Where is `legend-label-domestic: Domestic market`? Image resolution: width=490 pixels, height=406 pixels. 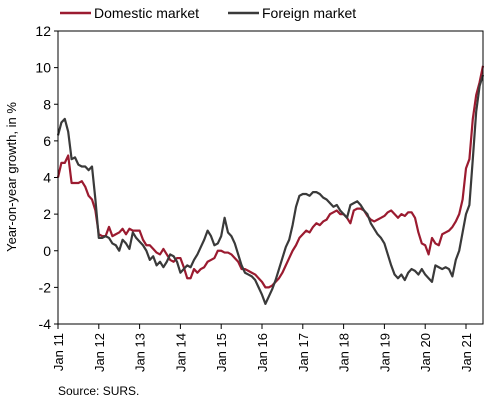 legend-label-domestic: Domestic market is located at coordinates (146, 13).